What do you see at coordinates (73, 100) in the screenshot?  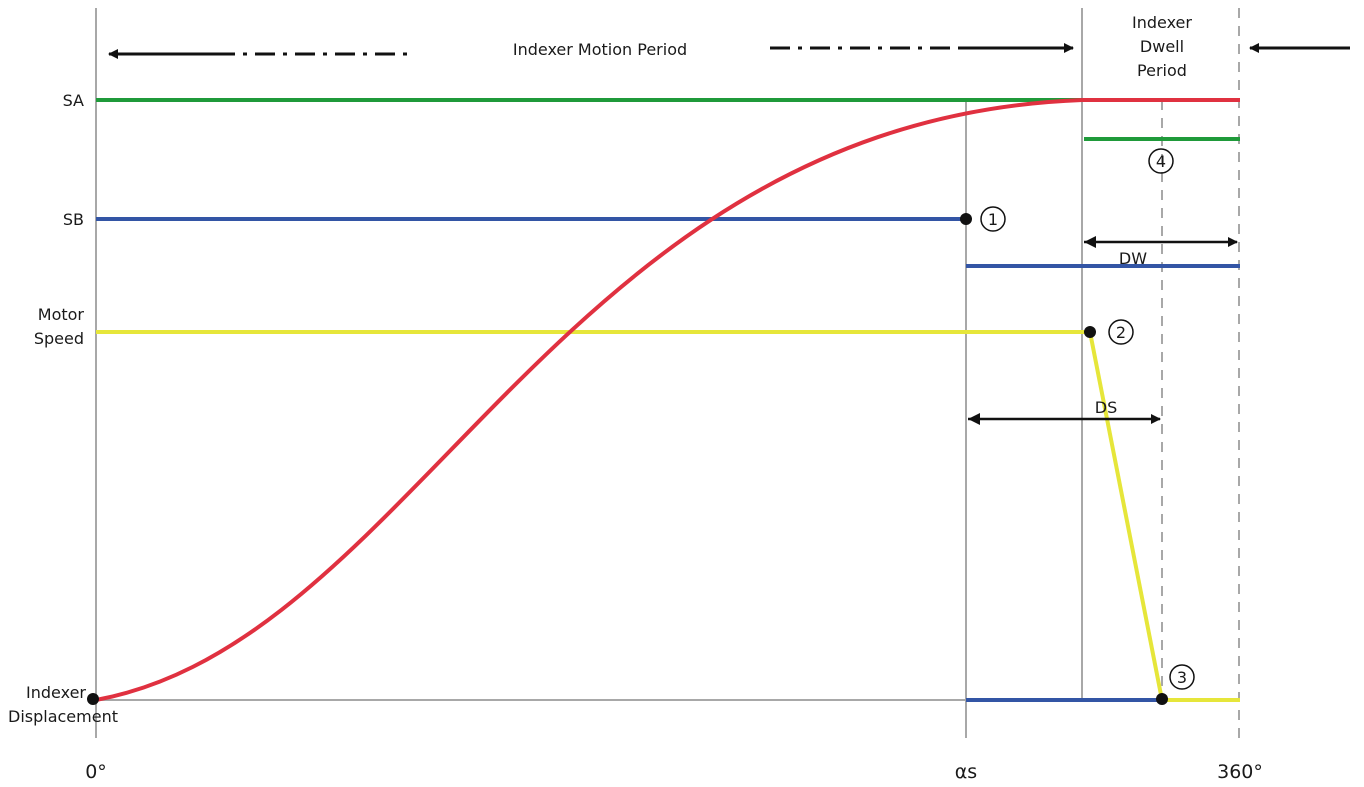 I see `sa-label: SA` at bounding box center [73, 100].